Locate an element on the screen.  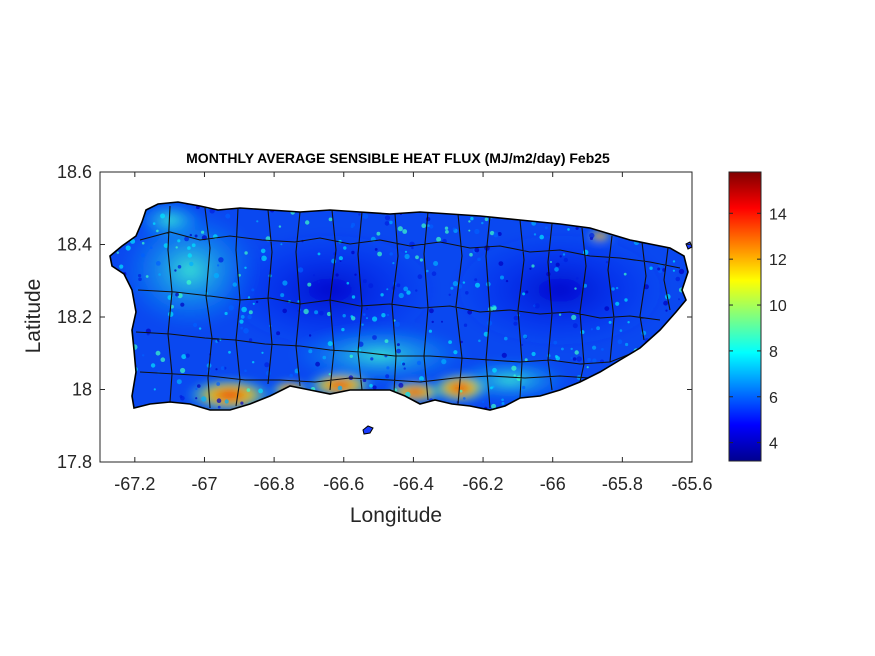
colorbar-tick-label: 10 is located at coordinates (778, 306).